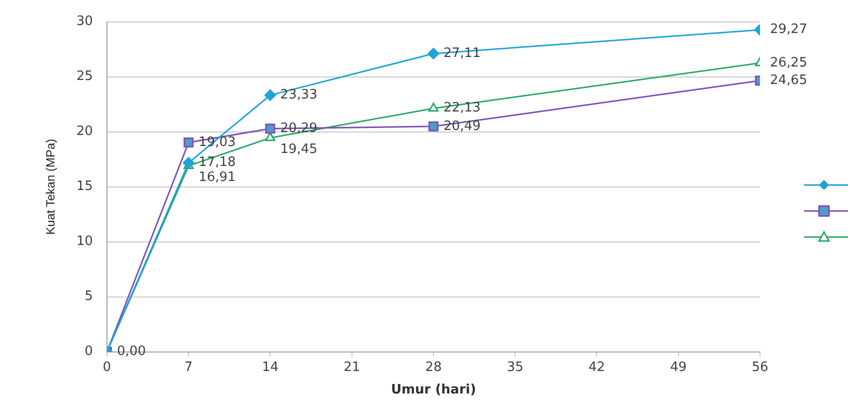 The image size is (850, 407). Describe the element at coordinates (270, 367) in the screenshot. I see `x-tick-label: 14` at that location.